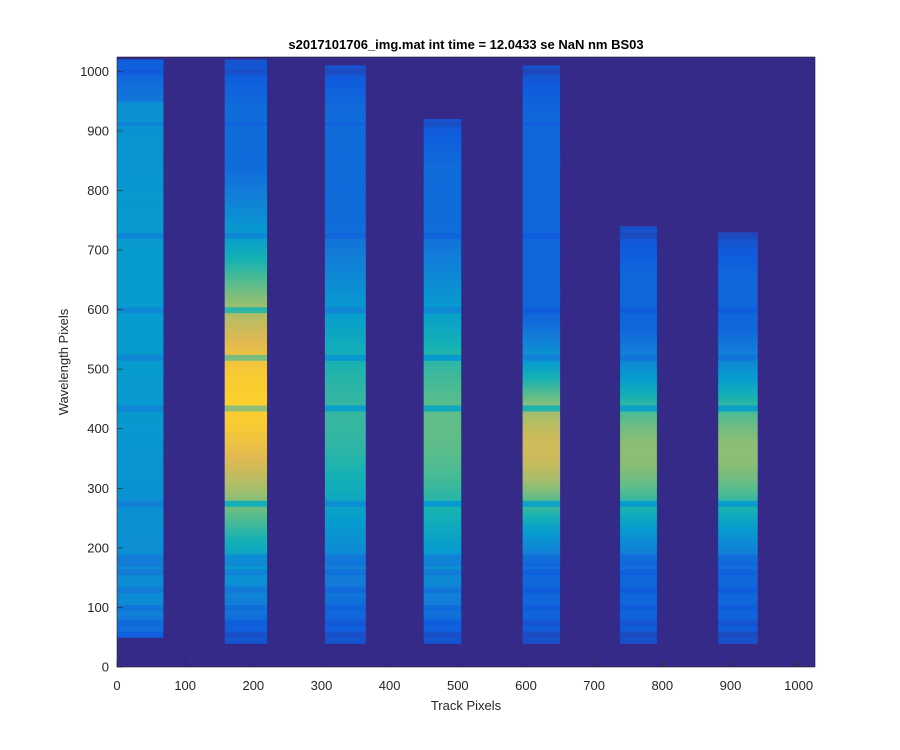 This screenshot has width=900, height=750. What do you see at coordinates (253, 685) in the screenshot?
I see `x-tick-label: 200` at bounding box center [253, 685].